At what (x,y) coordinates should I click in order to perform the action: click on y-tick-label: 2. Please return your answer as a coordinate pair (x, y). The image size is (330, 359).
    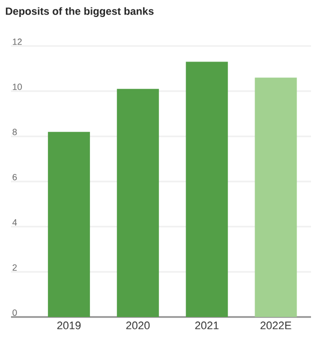
    Looking at the image, I should click on (14, 267).